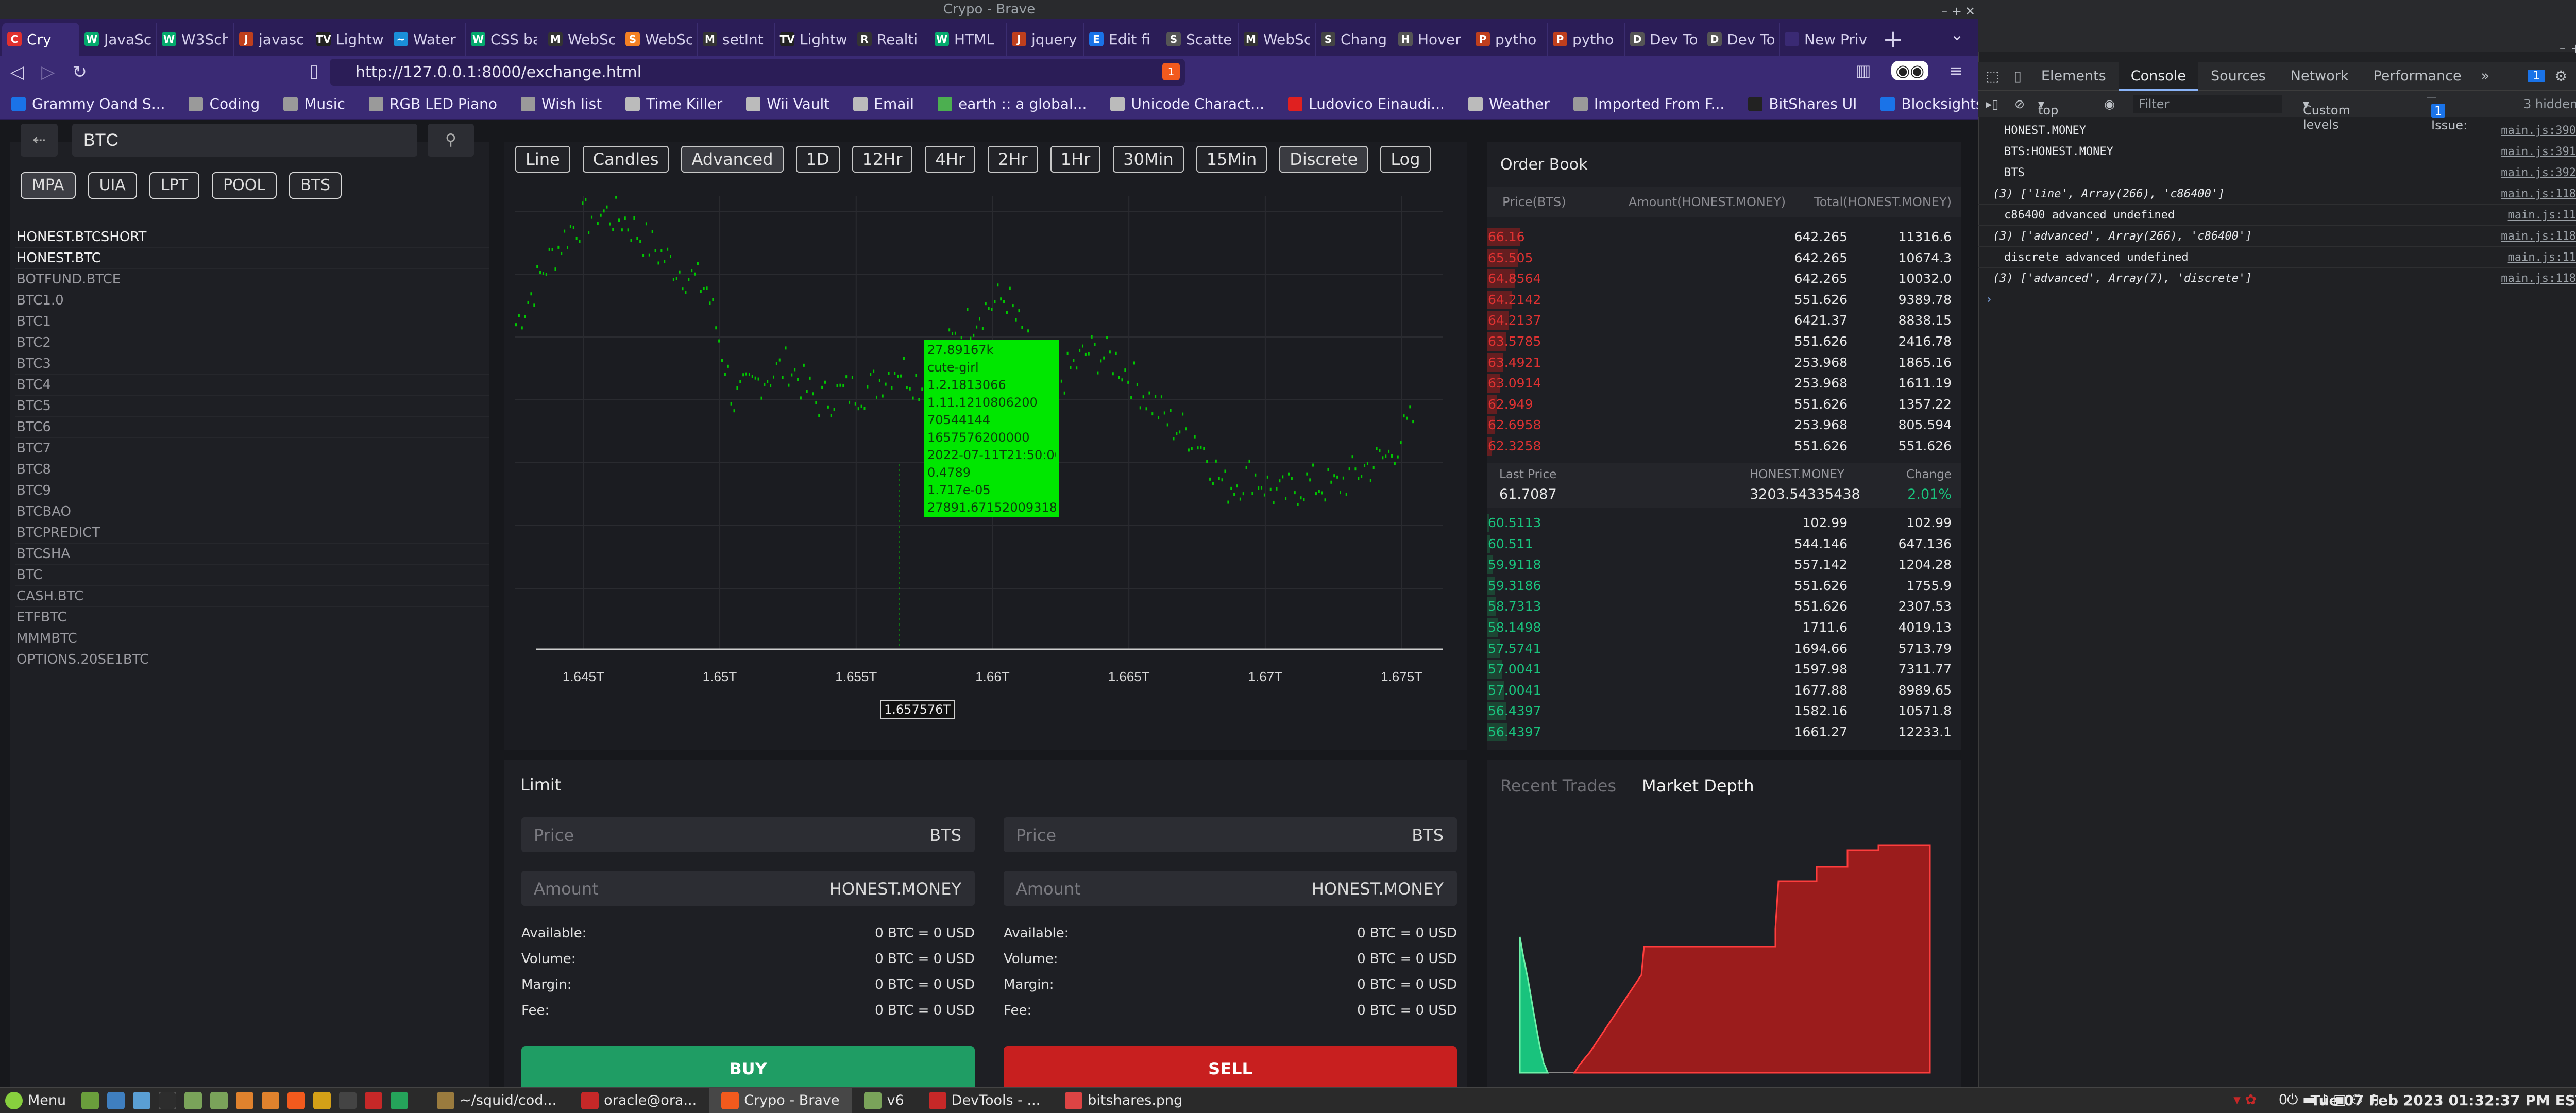 Image resolution: width=2576 pixels, height=1113 pixels. What do you see at coordinates (1724, 523) in the screenshot?
I see `bid-row: 60.5113 102.99 102.99` at bounding box center [1724, 523].